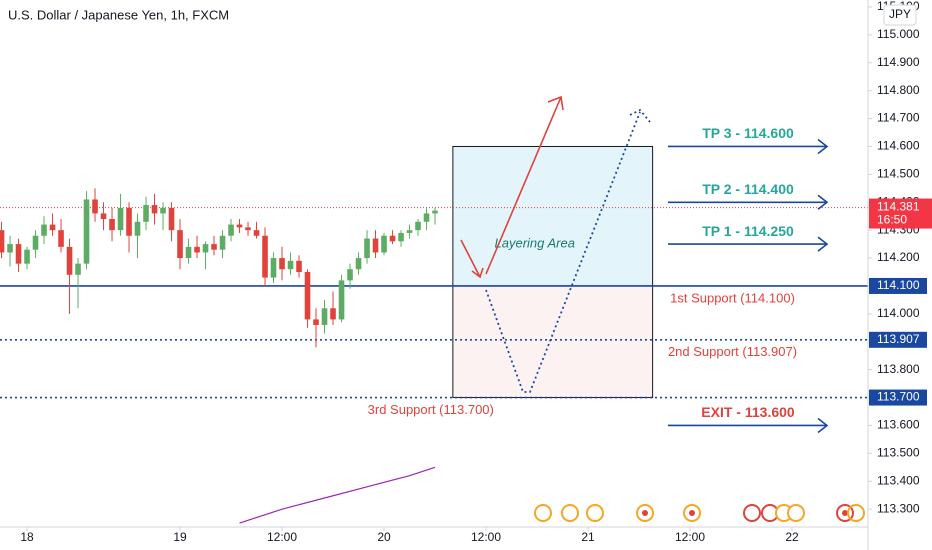 This screenshot has height=550, width=932. What do you see at coordinates (699, 513) in the screenshot?
I see `event-icons` at bounding box center [699, 513].